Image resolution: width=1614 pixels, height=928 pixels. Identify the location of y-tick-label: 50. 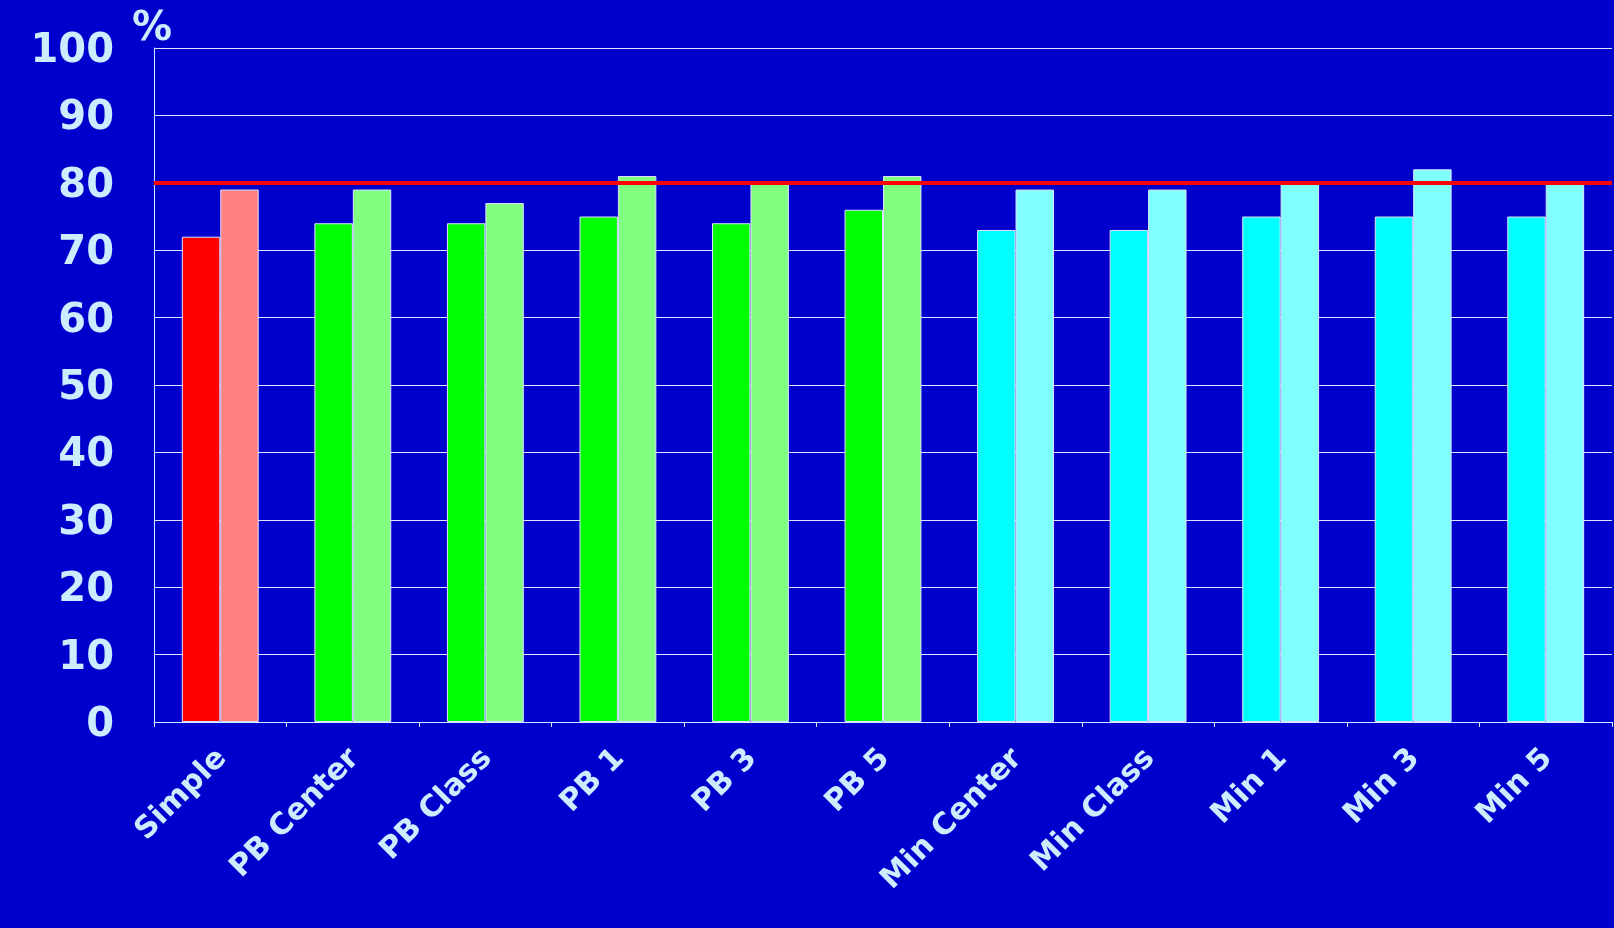
(86, 385).